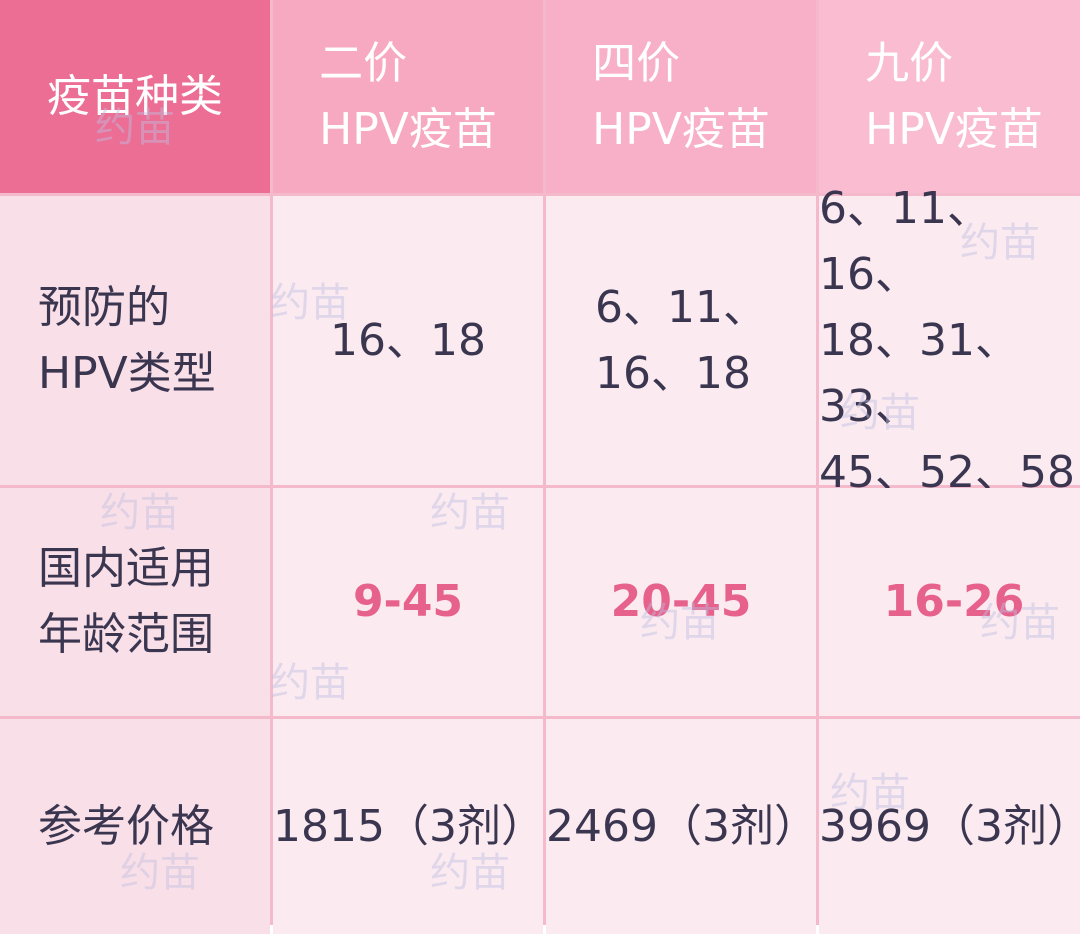 This screenshot has height=934, width=1080. I want to click on table-cell: 1815（3剂）, so click(409, 826).